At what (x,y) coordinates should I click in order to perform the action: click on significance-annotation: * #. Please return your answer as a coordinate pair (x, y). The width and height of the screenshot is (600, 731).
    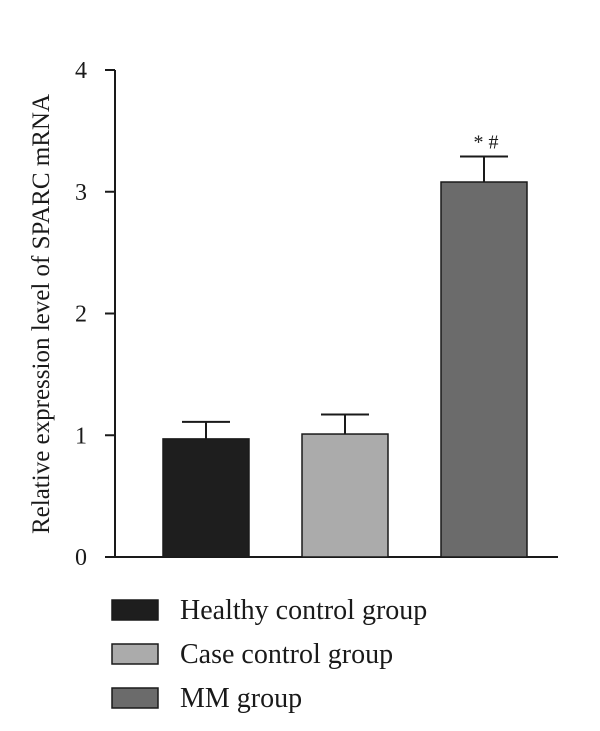
    Looking at the image, I should click on (486, 142).